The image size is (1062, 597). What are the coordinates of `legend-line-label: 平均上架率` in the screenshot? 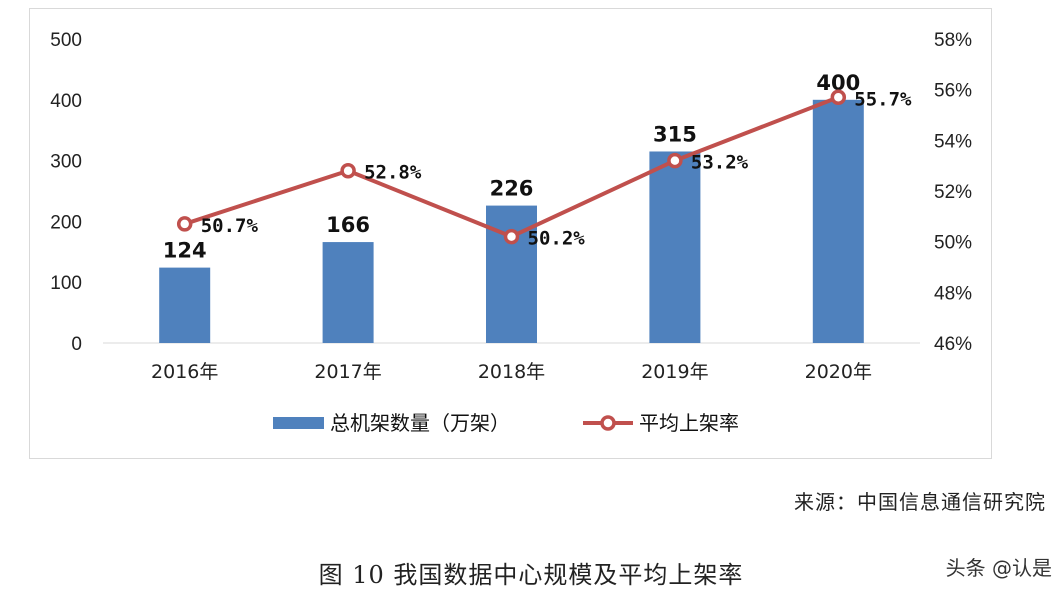 It's located at (689, 423).